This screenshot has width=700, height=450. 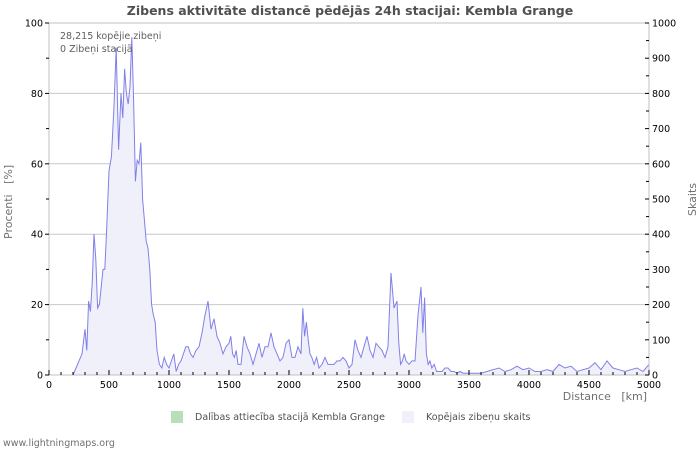 I want to click on legend-label: Dalības attiecība stacijā Kembla Grange, so click(x=290, y=417).